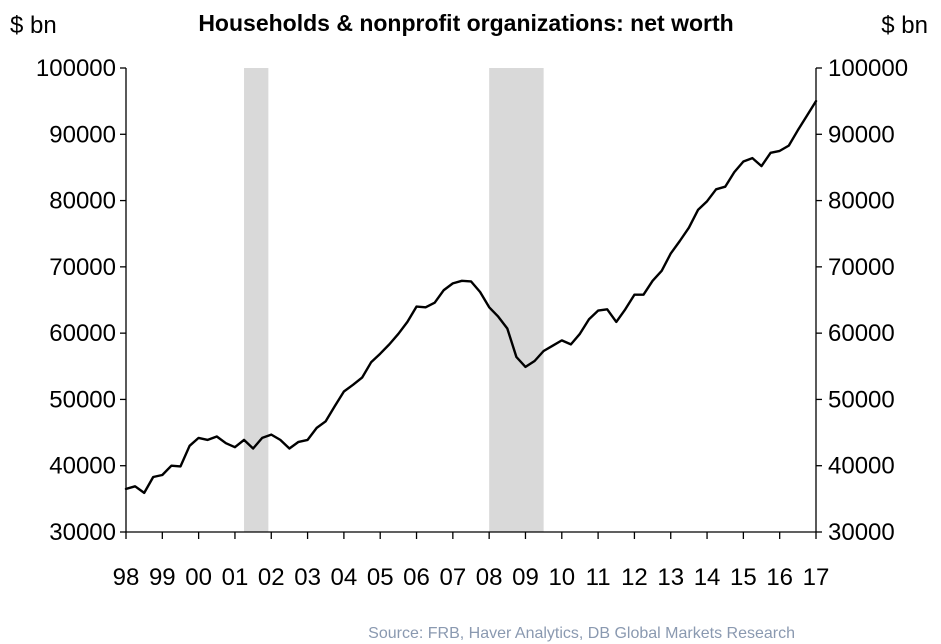 The height and width of the screenshot is (644, 941). Describe the element at coordinates (162, 577) in the screenshot. I see `x-tick-label: 99` at that location.